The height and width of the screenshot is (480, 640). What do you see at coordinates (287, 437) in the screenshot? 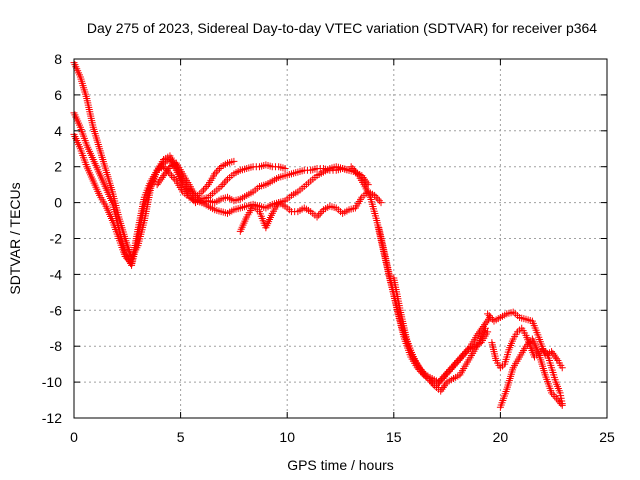
I see `x-tick-label: 10` at bounding box center [287, 437].